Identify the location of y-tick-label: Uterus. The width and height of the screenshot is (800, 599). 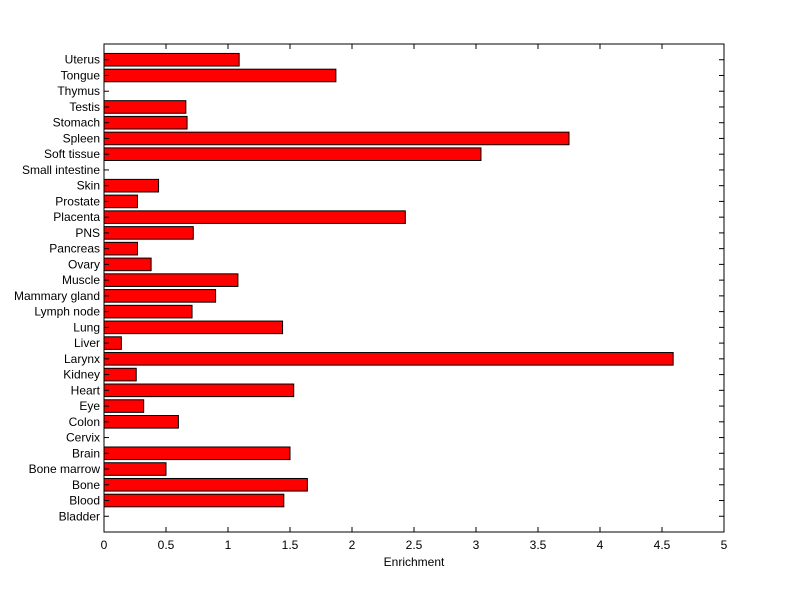
(82, 60).